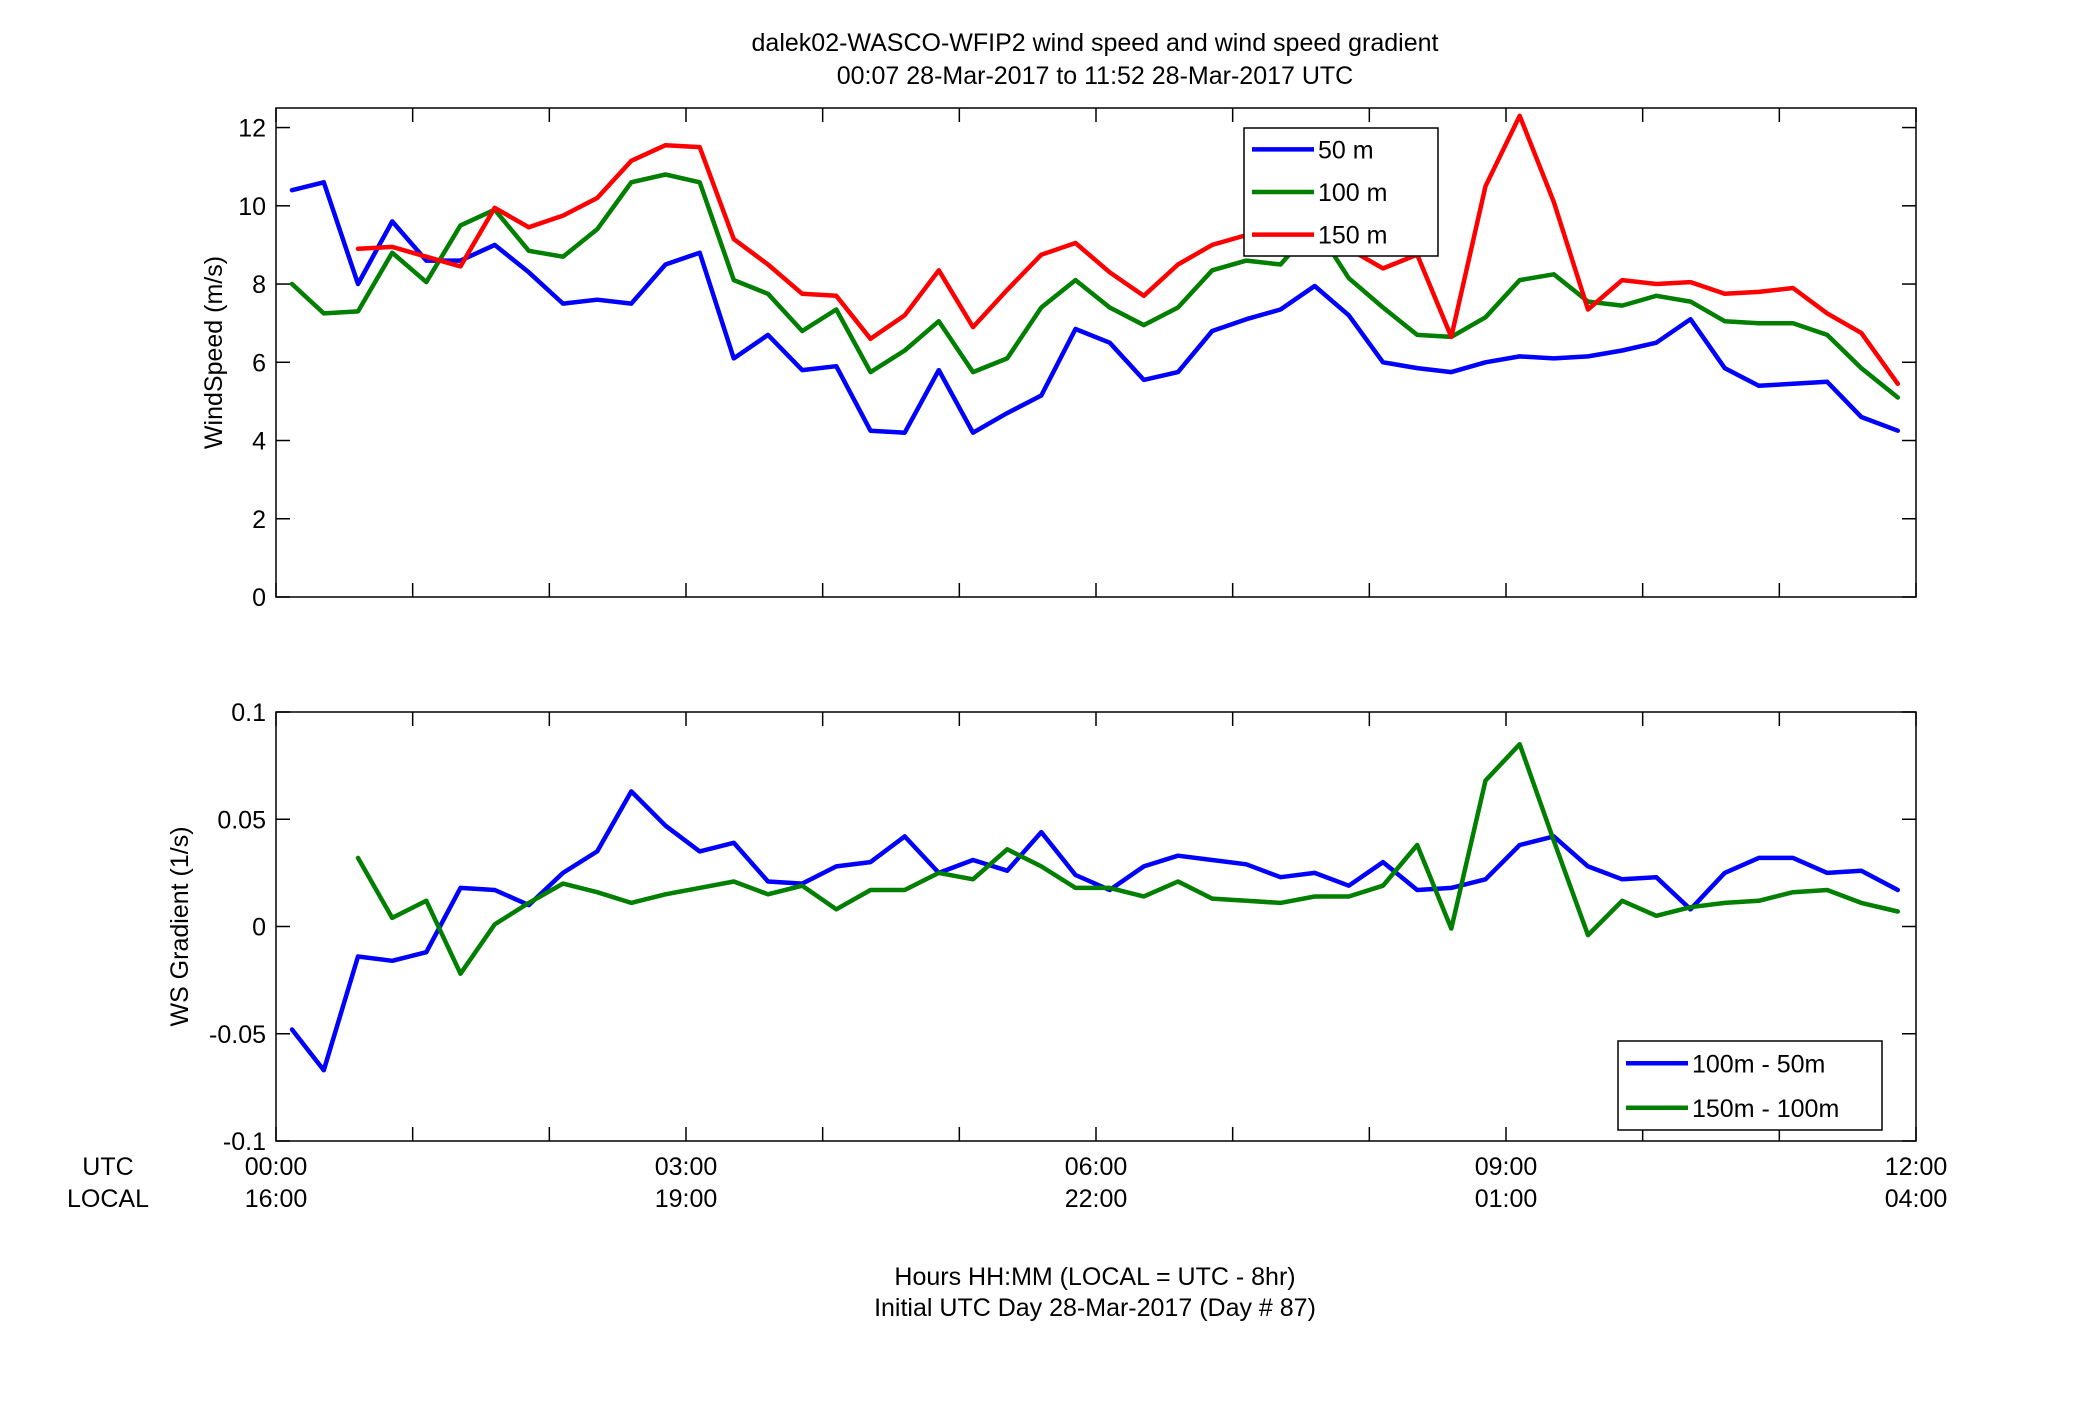 This screenshot has width=2098, height=1425. I want to click on y-axis-label: WindSpeed (m/s), so click(214, 352).